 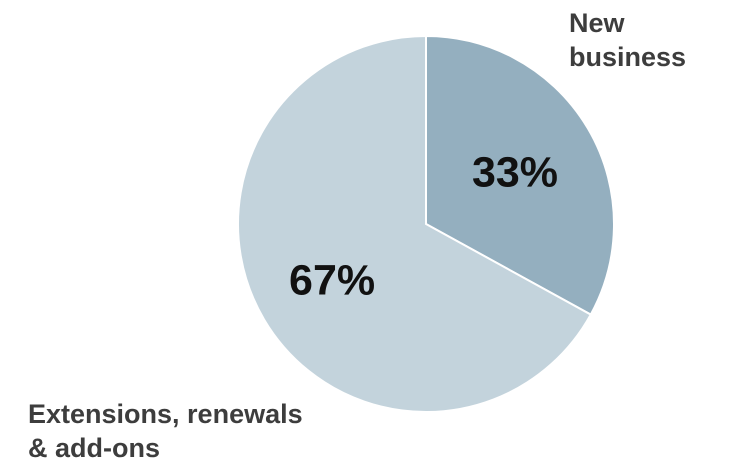 What do you see at coordinates (94, 448) in the screenshot?
I see `category-label-line: & add-ons` at bounding box center [94, 448].